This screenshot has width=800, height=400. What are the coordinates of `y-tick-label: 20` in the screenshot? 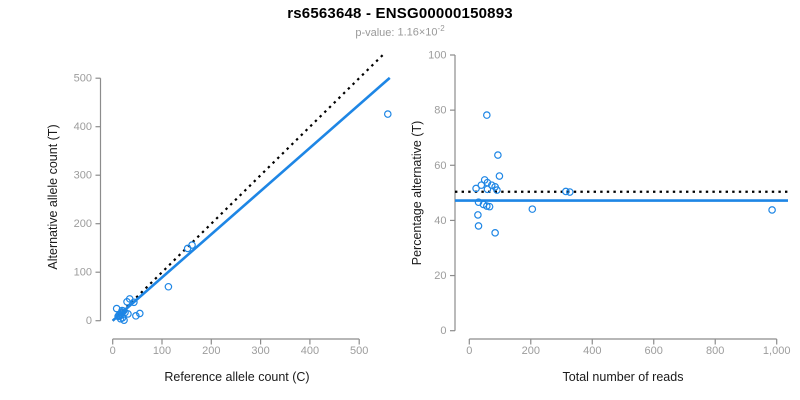 It's located at (440, 276).